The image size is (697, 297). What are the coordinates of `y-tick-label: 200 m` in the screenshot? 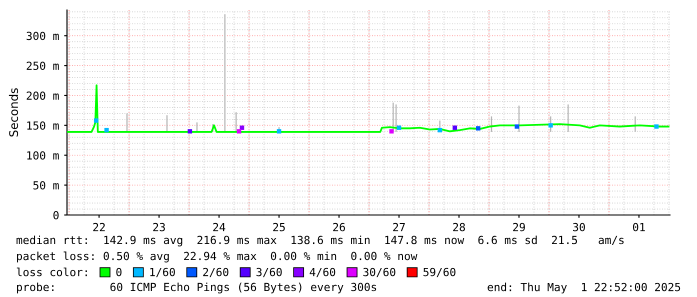 It's located at (42, 95).